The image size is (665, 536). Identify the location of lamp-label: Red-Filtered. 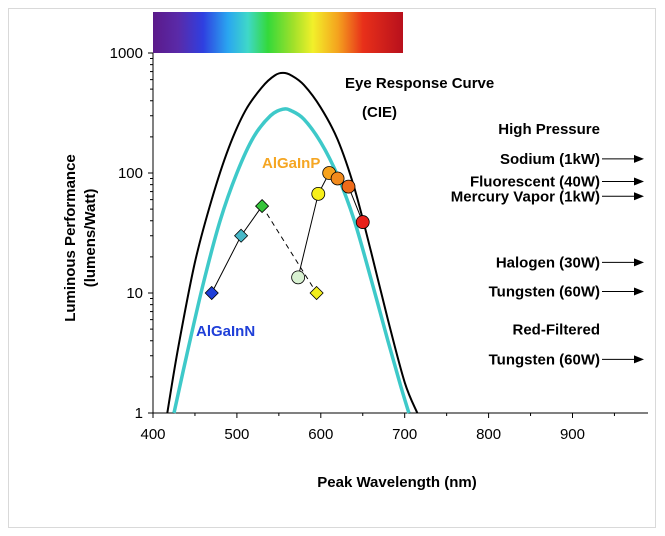
(556, 329).